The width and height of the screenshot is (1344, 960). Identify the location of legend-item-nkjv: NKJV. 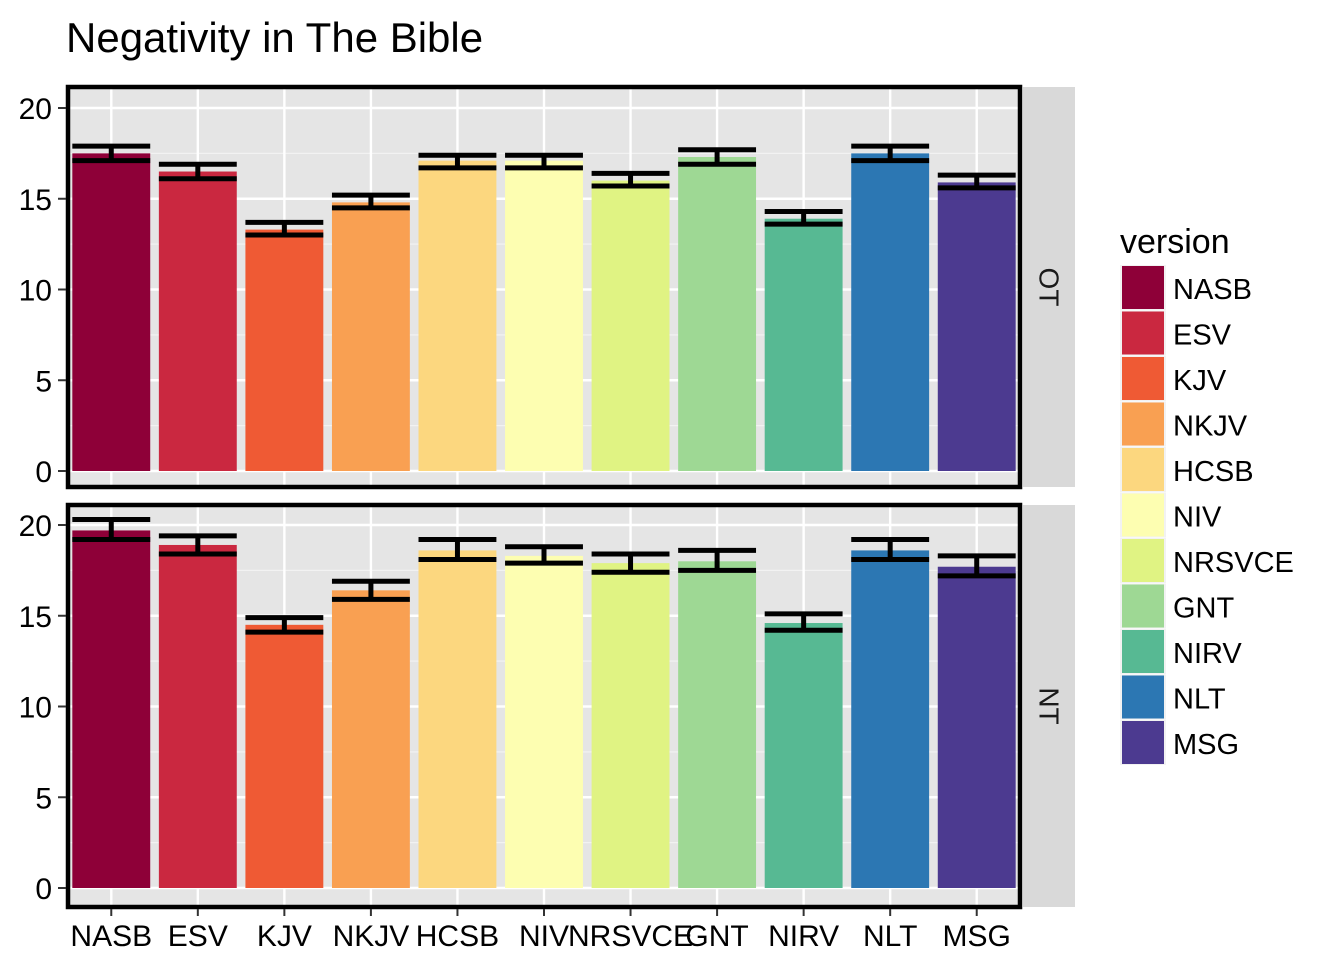
(1184, 424).